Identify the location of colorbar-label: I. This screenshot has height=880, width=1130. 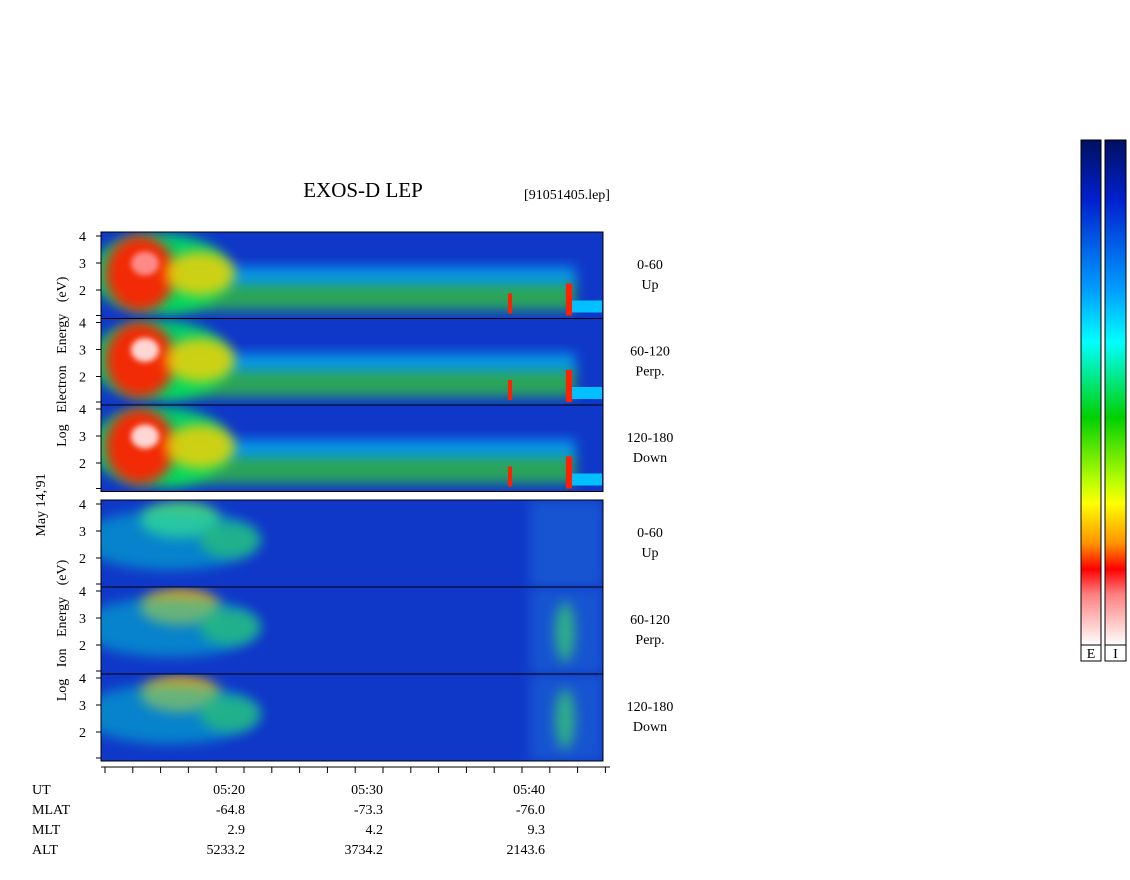
(1115, 654).